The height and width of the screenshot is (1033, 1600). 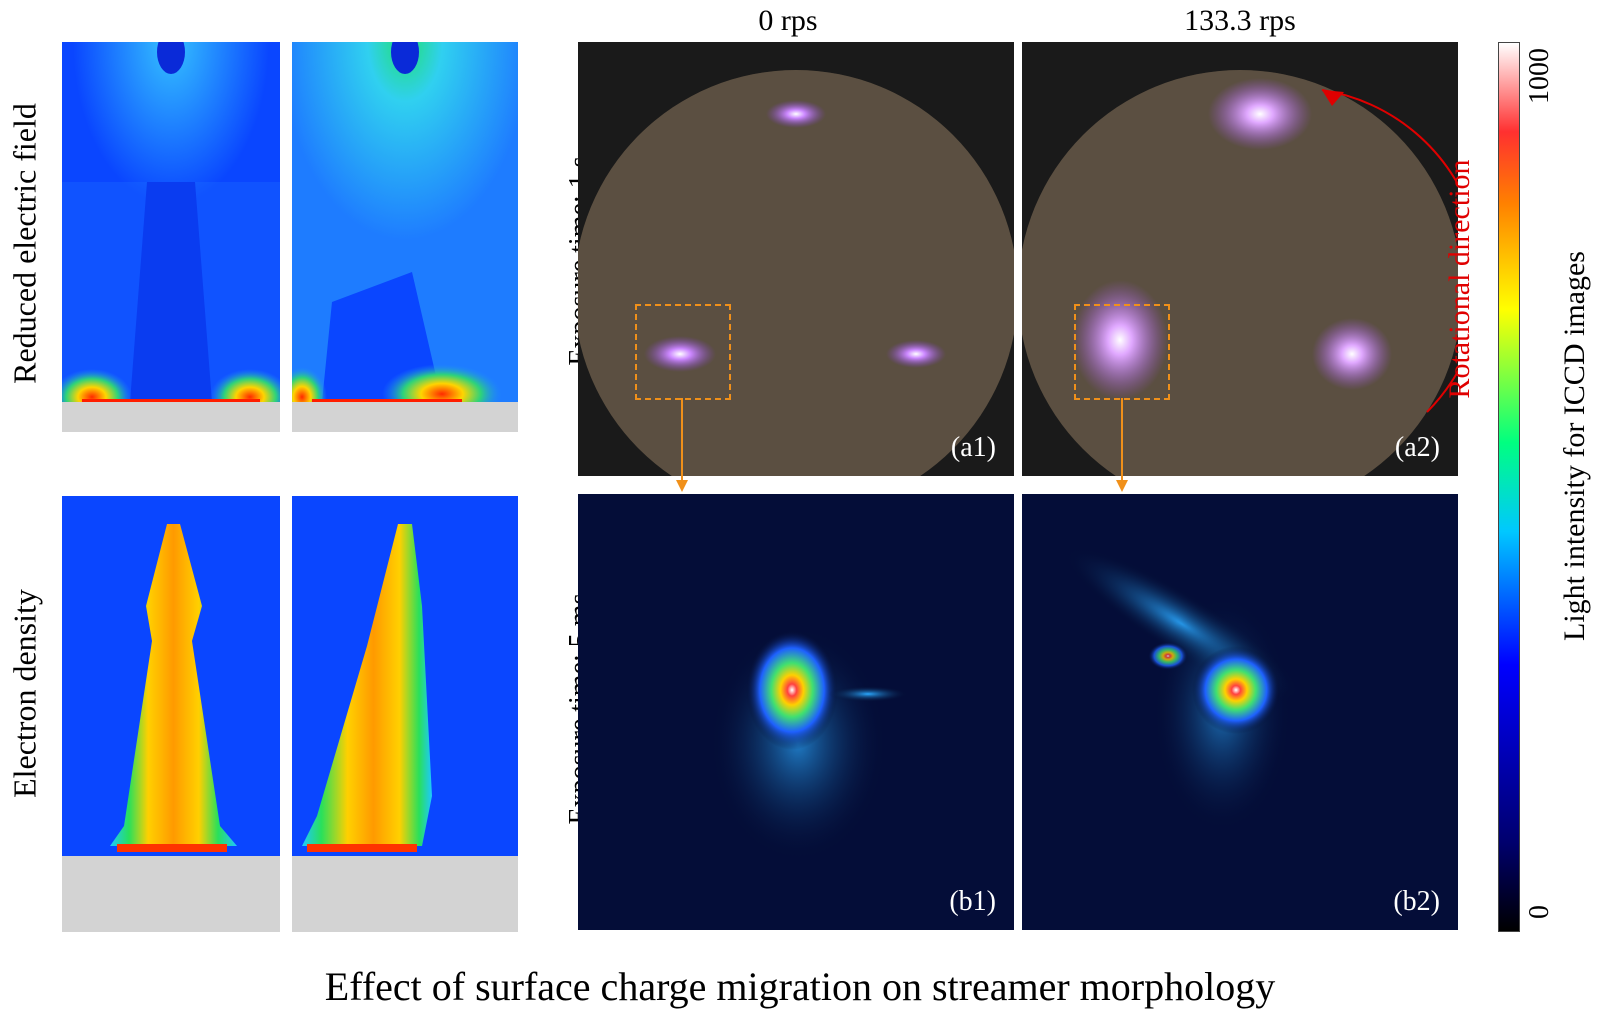 I want to click on column-header-133rps: 133.3 rps, so click(x=1240, y=20).